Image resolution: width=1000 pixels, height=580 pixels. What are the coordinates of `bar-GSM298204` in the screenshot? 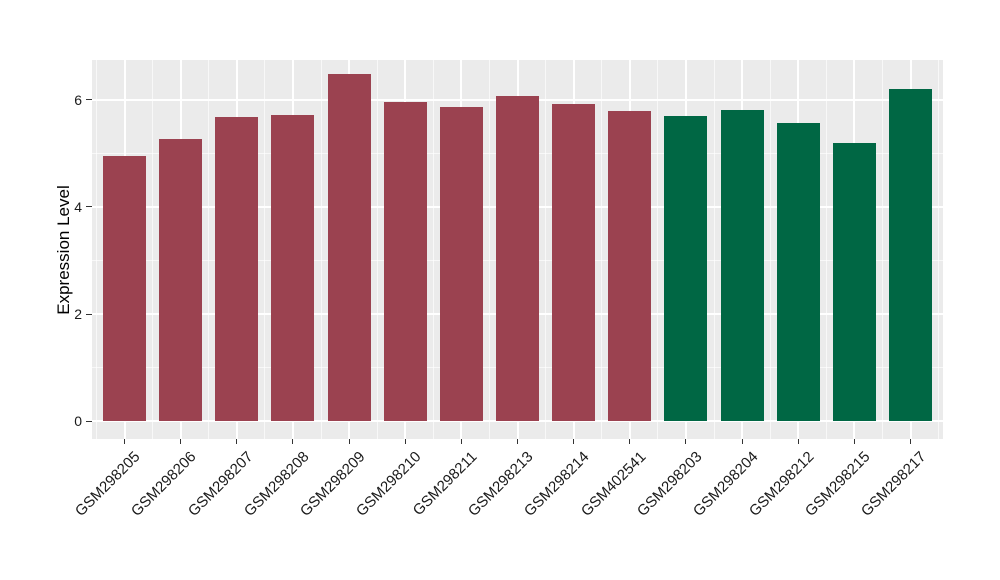 It's located at (742, 266).